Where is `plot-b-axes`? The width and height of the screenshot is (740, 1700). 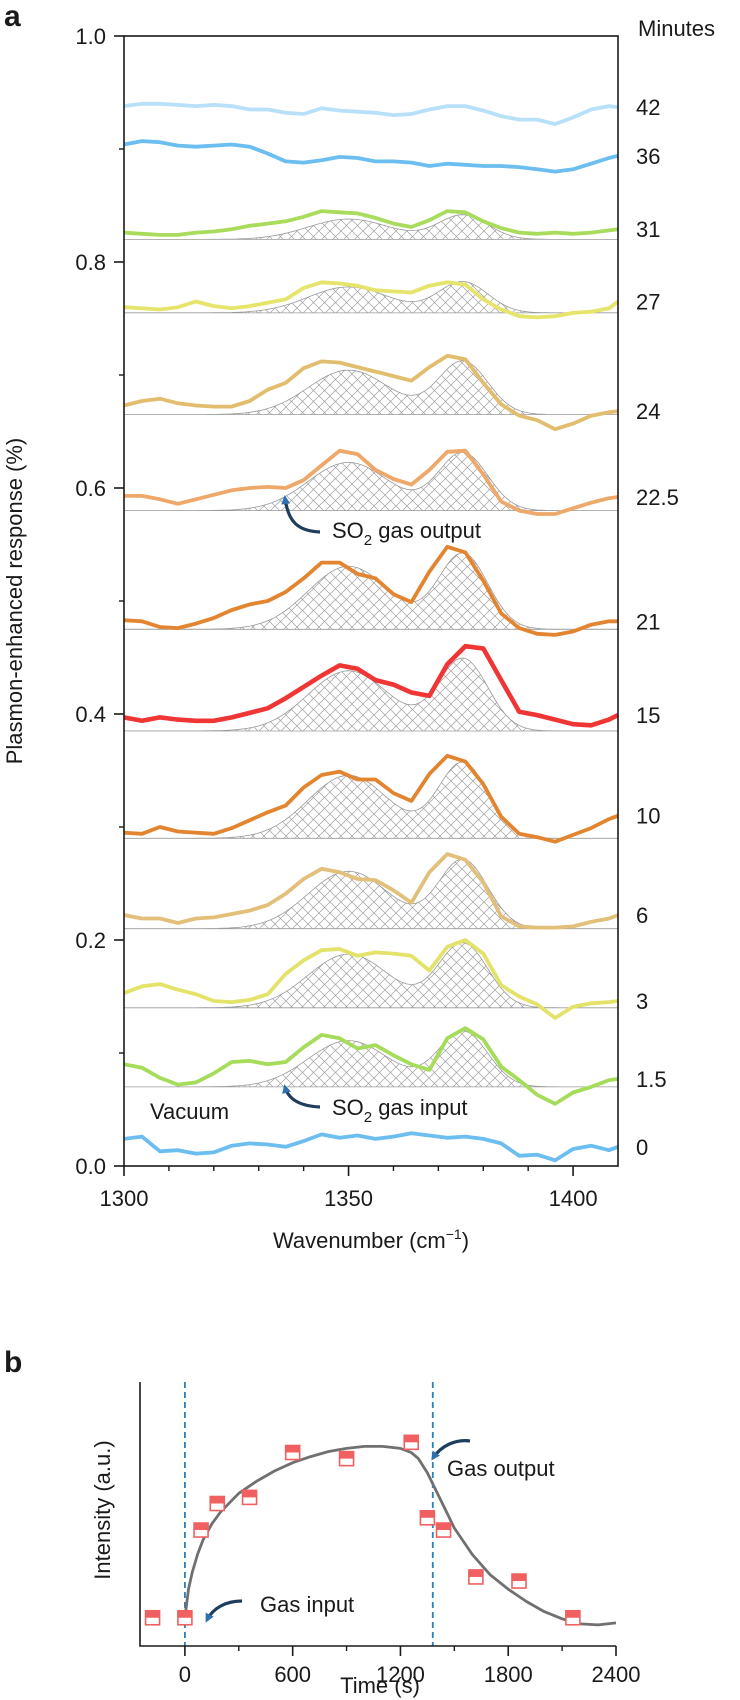 plot-b-axes is located at coordinates (377, 1514).